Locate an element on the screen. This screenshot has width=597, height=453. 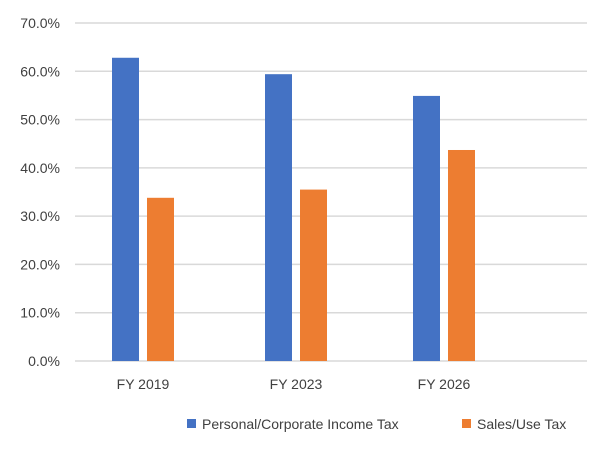
y-tick-label: 40.0% is located at coordinates (40, 168).